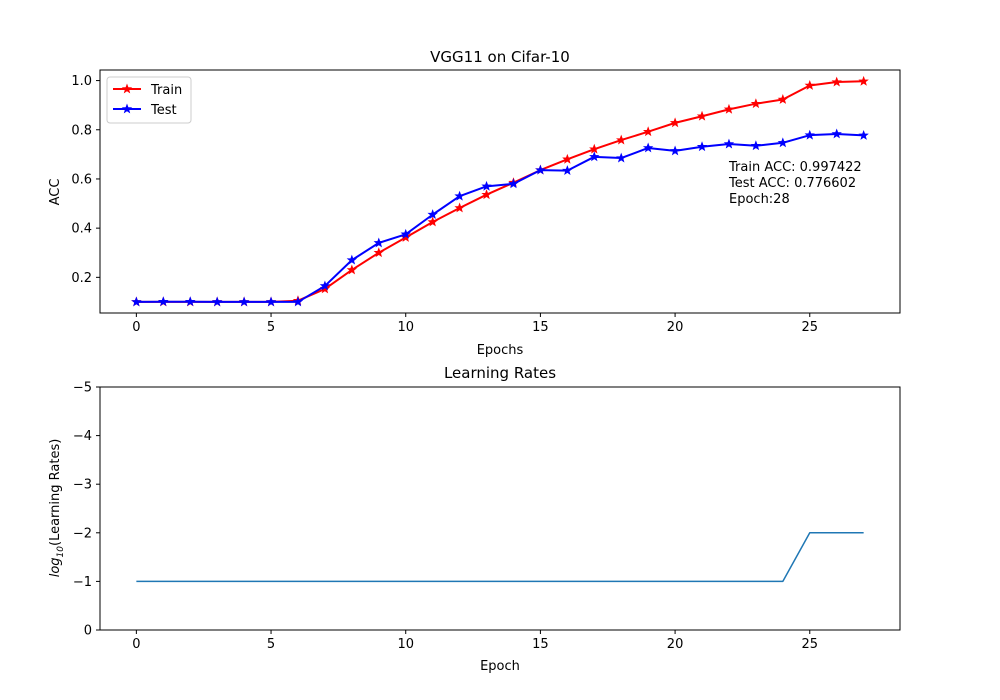  Describe the element at coordinates (759, 199) in the screenshot. I see `annotation-epoch: Epoch:28` at that location.